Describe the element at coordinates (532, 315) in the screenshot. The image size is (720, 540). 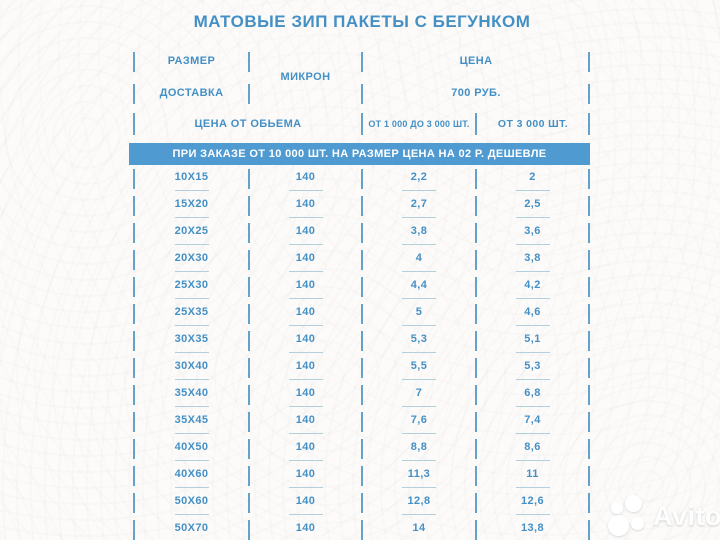
I see `price-tier2-cell: 4,6` at that location.